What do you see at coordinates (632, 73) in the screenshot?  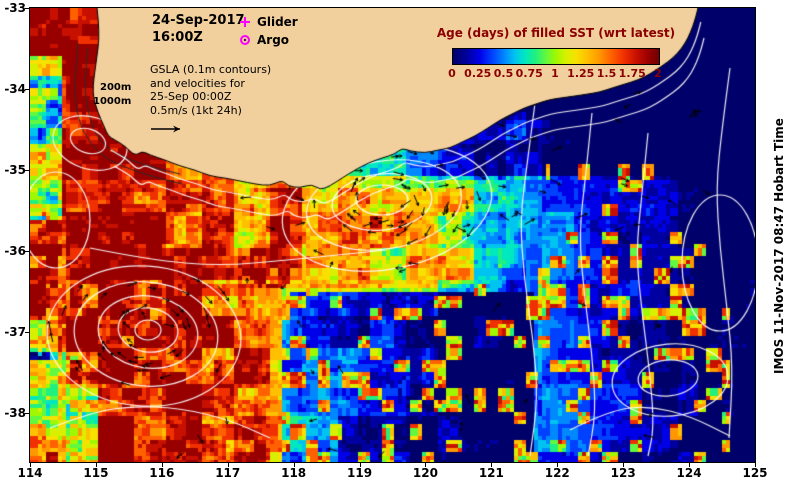 I see `colorbar-tick-label: 1.75` at bounding box center [632, 73].